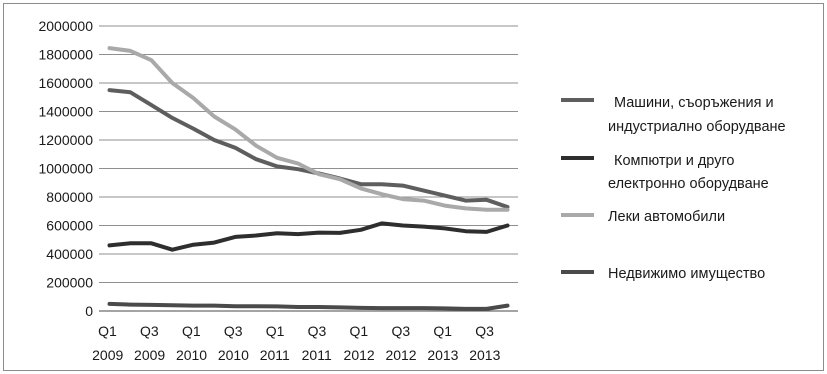  I want to click on y-tick-label: 1000000, so click(65, 169).